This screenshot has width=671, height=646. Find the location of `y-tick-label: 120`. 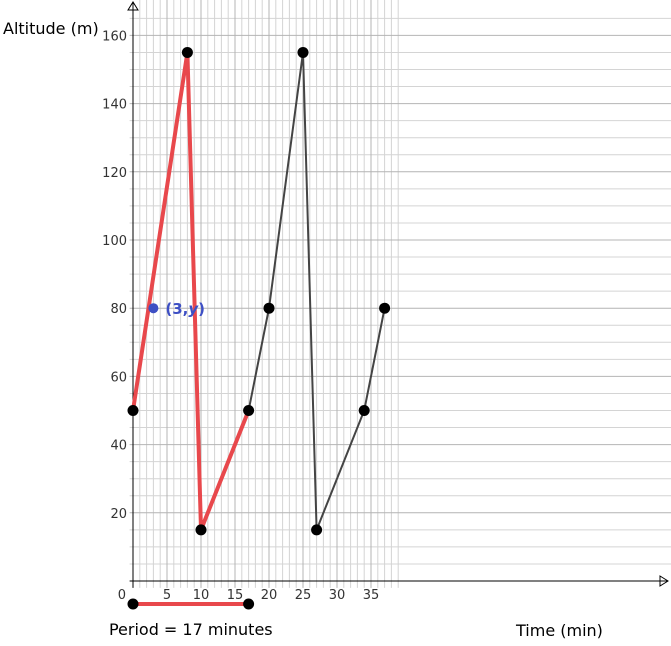

y-tick-label: 120 is located at coordinates (114, 173).